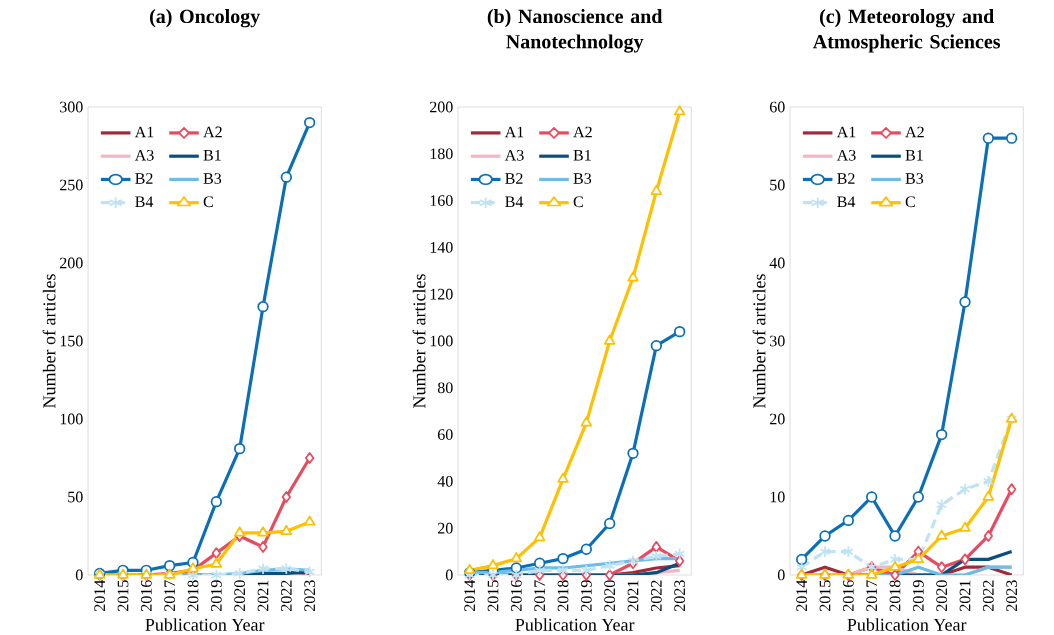  I want to click on y-tick-label: 160, so click(441, 200).